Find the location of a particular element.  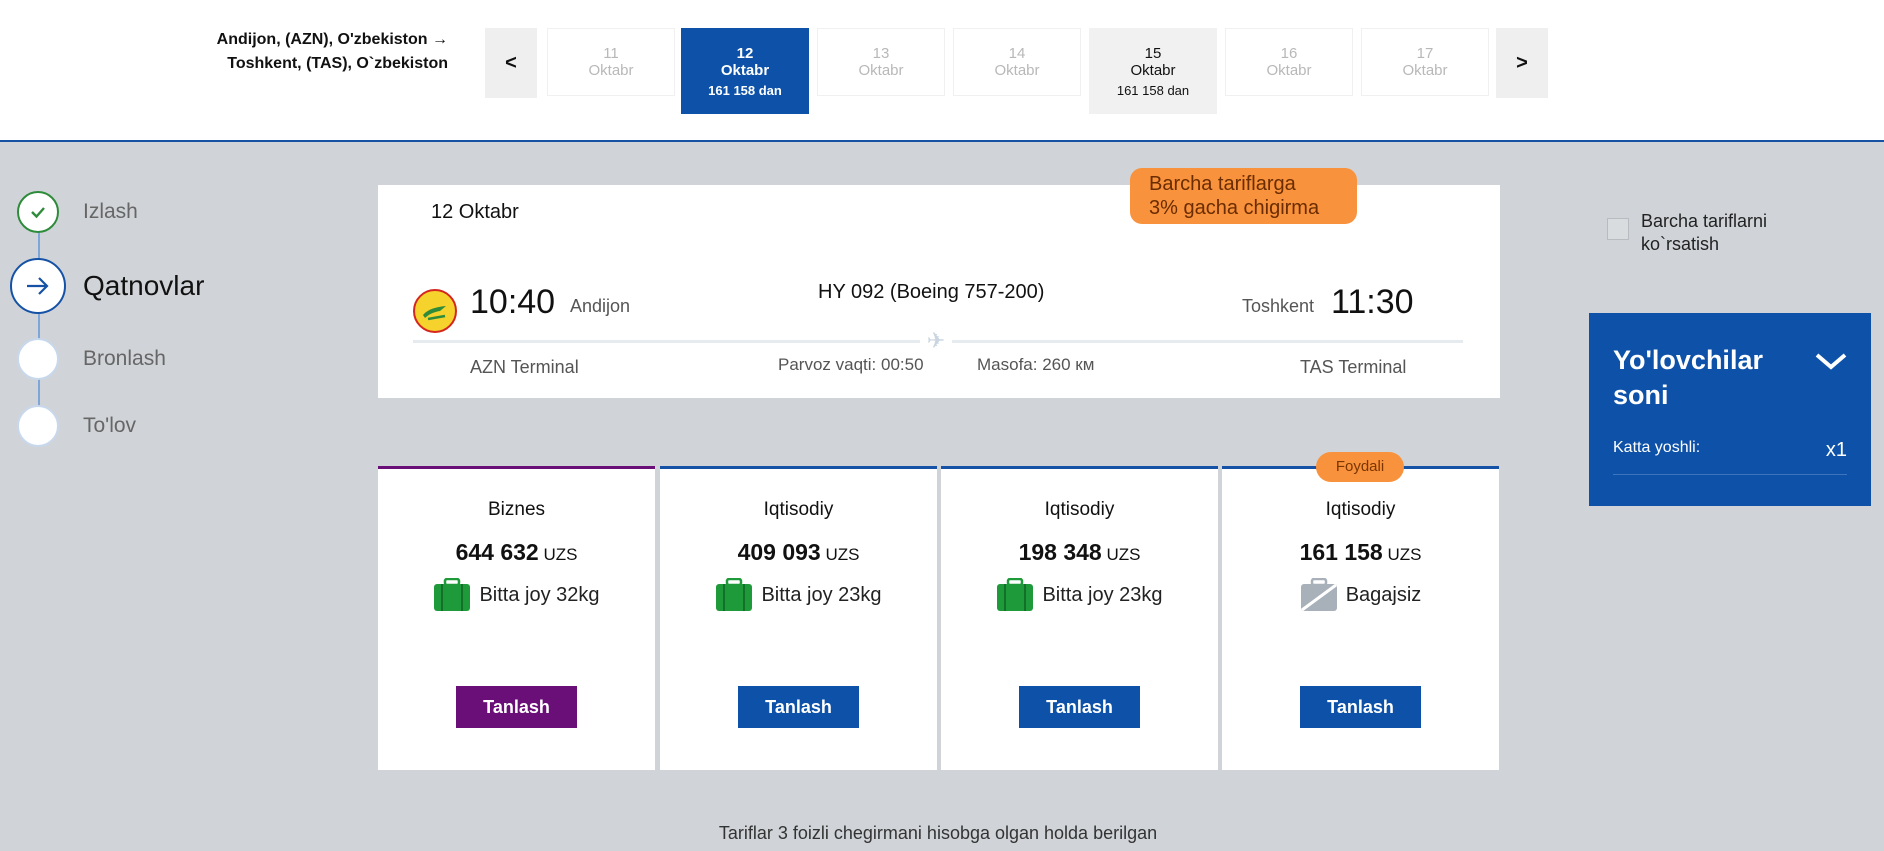

step-label-booking: Bronlash is located at coordinates (124, 358).